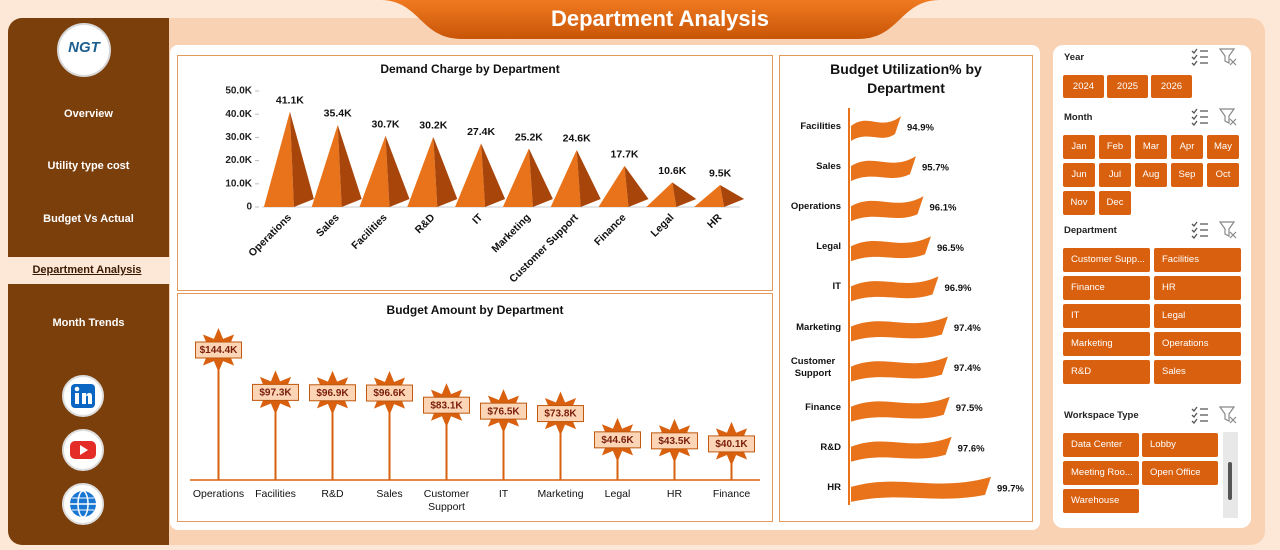 This screenshot has height=550, width=1280. What do you see at coordinates (1187, 147) in the screenshot?
I see `slicer-button: Apr` at bounding box center [1187, 147].